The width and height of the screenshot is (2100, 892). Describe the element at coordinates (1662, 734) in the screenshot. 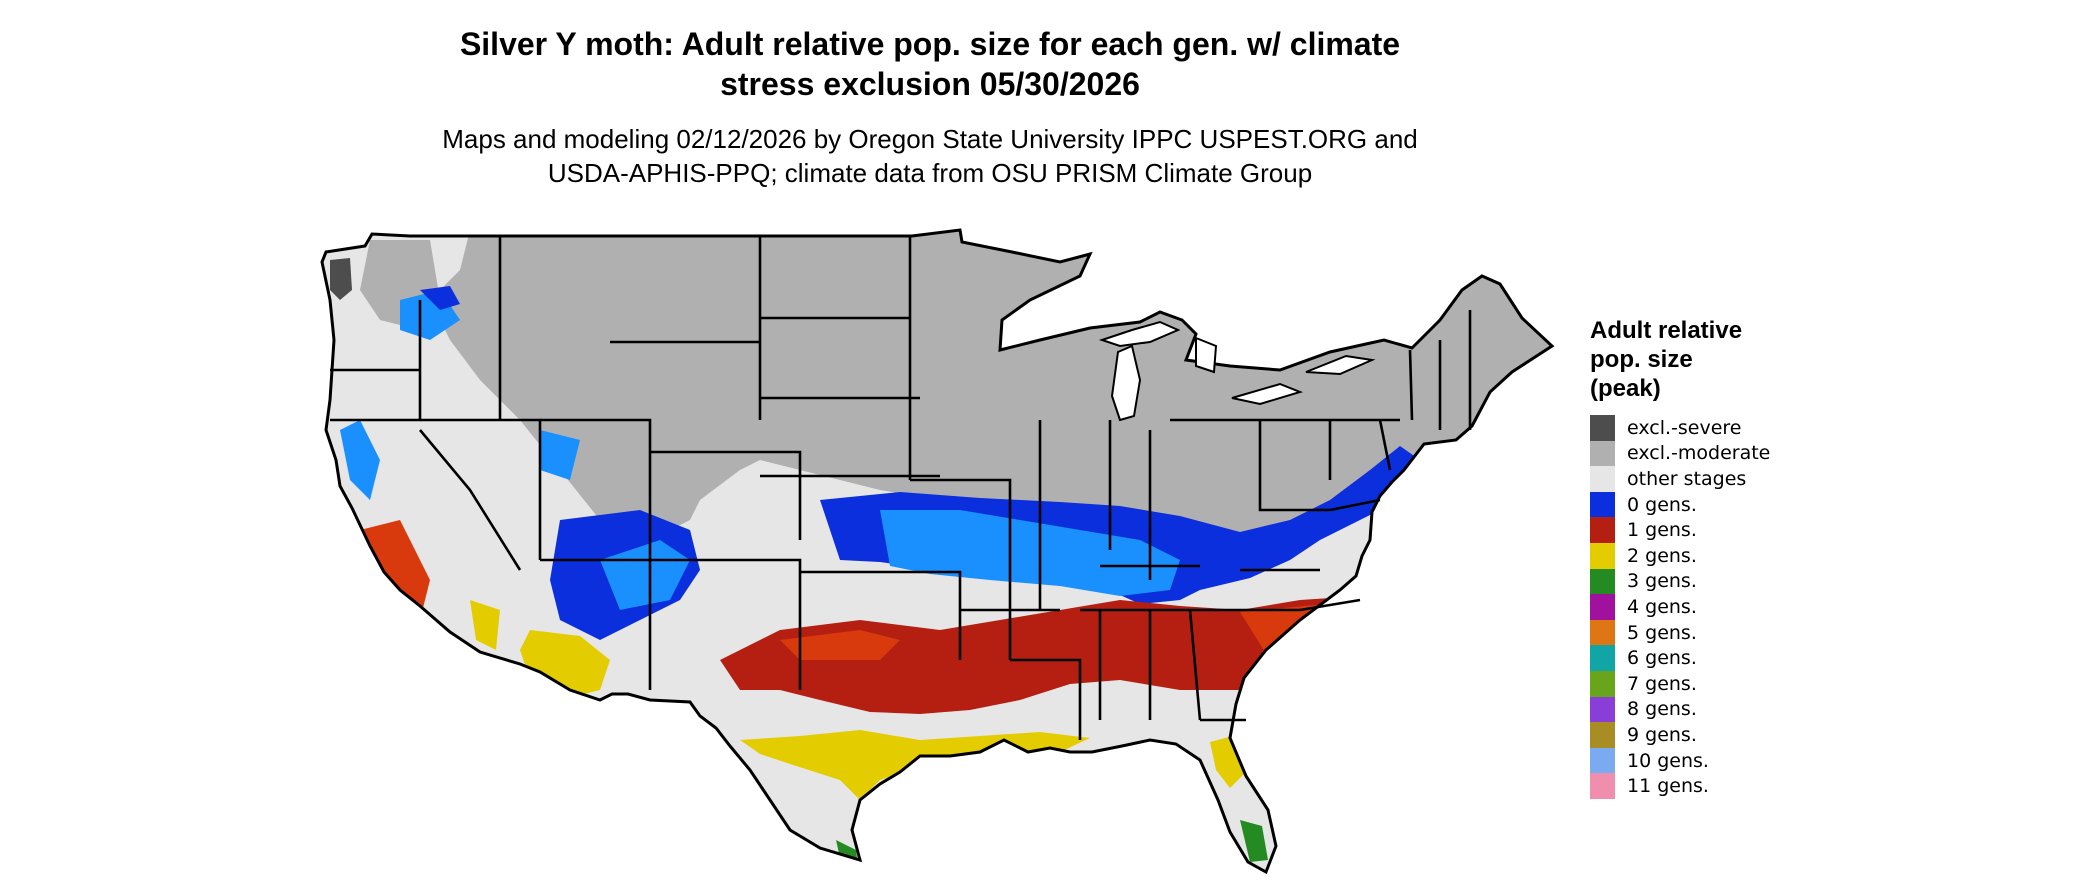

I see `legend-label: 9 gens.` at that location.